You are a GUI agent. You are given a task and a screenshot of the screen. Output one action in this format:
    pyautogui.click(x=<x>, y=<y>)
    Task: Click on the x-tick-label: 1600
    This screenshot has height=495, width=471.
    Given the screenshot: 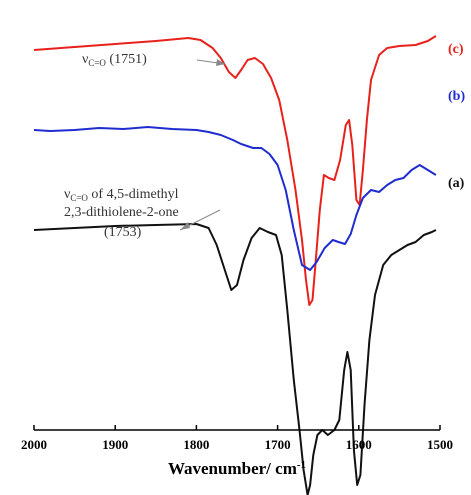 What is the action you would take?
    pyautogui.click(x=359, y=444)
    